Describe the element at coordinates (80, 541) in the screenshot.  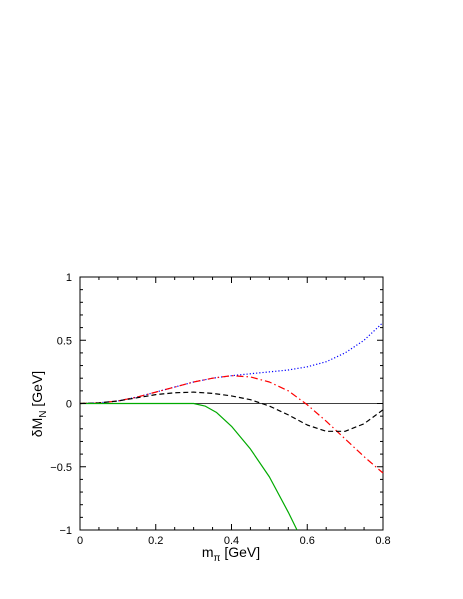
I see `x-tick-label: 0` at that location.